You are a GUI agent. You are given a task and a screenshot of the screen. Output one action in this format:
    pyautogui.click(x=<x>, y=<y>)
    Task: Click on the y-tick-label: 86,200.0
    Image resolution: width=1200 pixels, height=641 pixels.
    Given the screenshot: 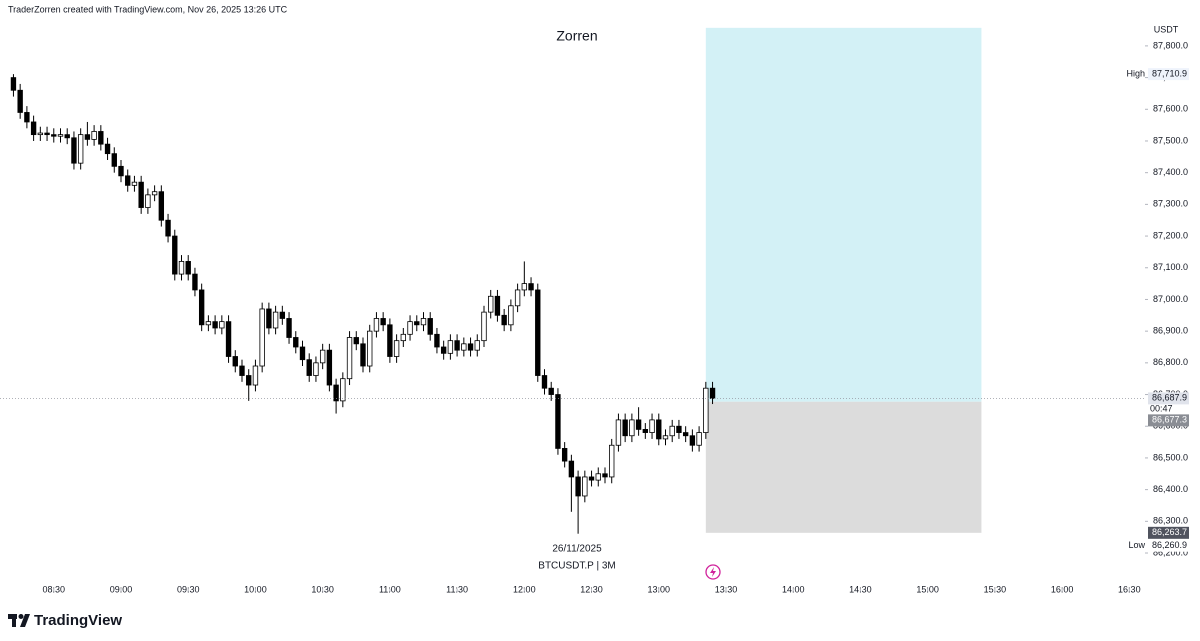 What is the action you would take?
    pyautogui.click(x=1170, y=552)
    